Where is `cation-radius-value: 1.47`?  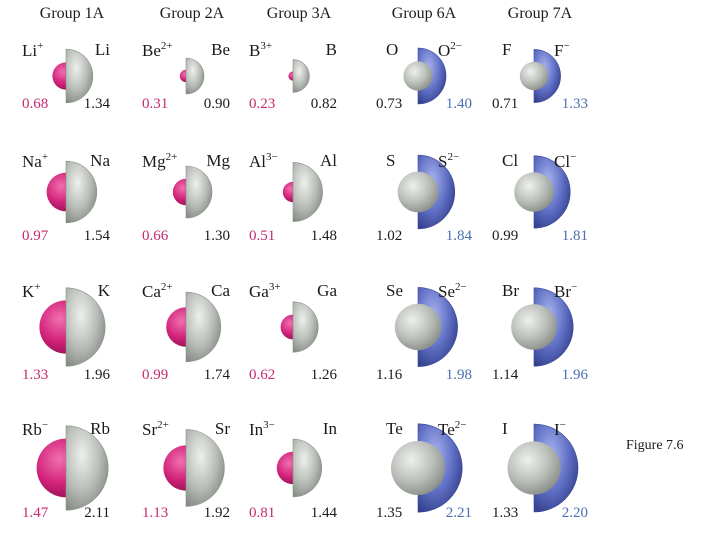 cation-radius-value: 1.47 is located at coordinates (35, 513).